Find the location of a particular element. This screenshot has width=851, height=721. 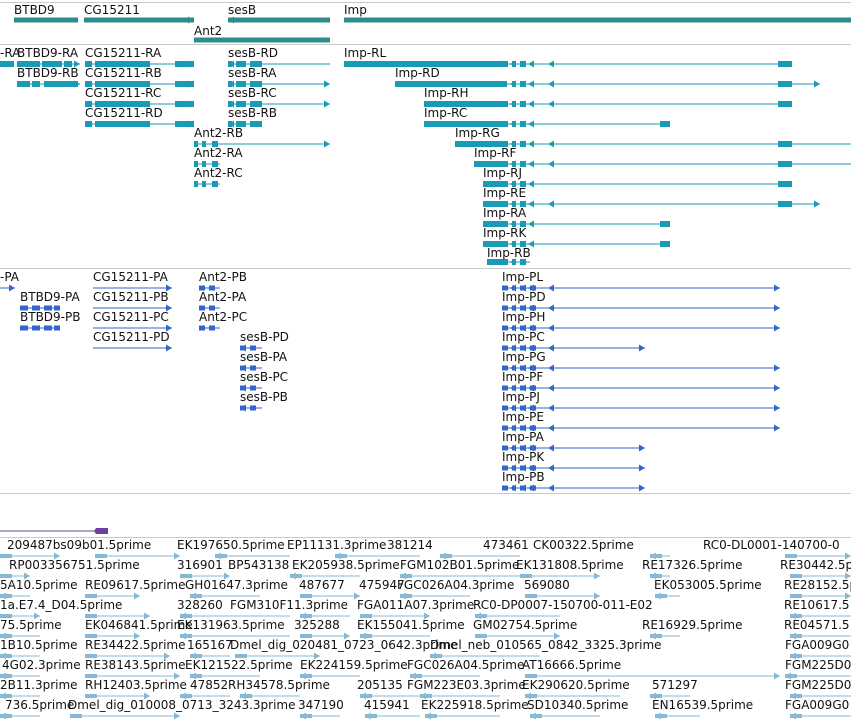

est-label: FGC026A04.5prime is located at coordinates (466, 665).